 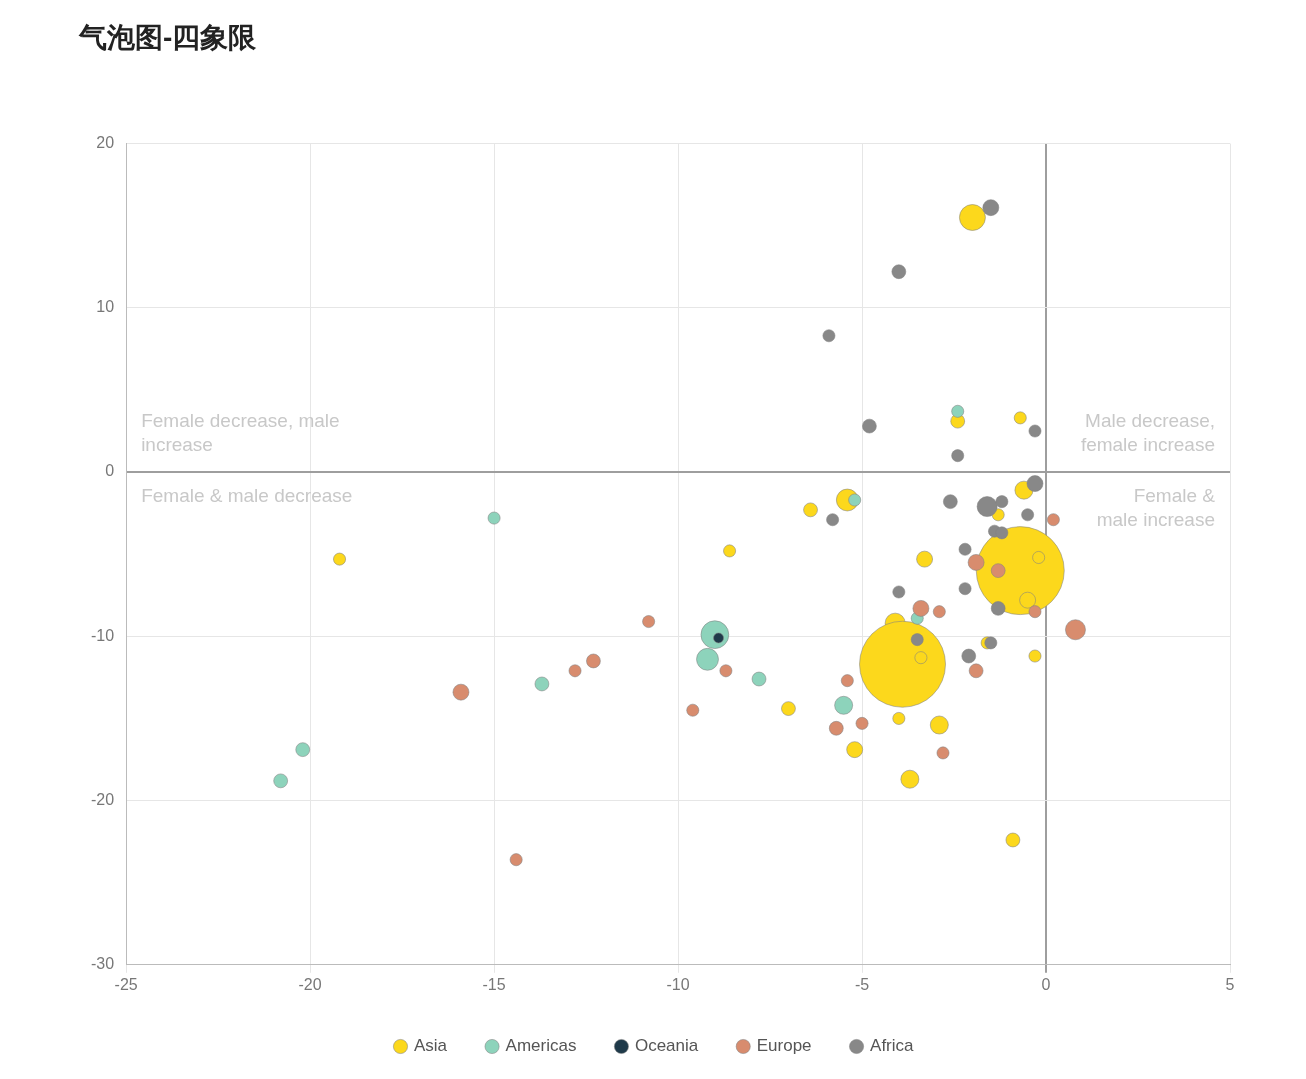 What do you see at coordinates (678, 984) in the screenshot?
I see `x-tick-label: -10` at bounding box center [678, 984].